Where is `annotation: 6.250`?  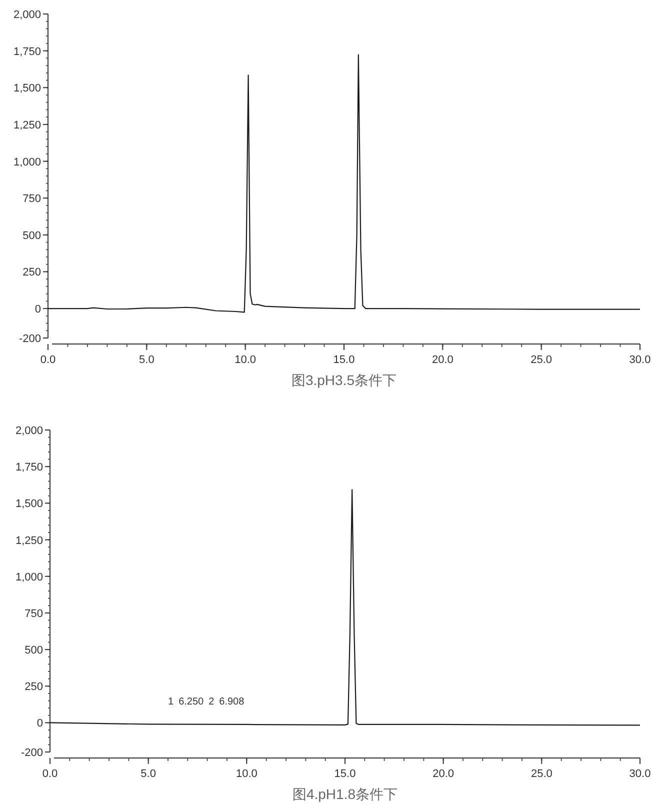
annotation: 6.250 is located at coordinates (191, 702).